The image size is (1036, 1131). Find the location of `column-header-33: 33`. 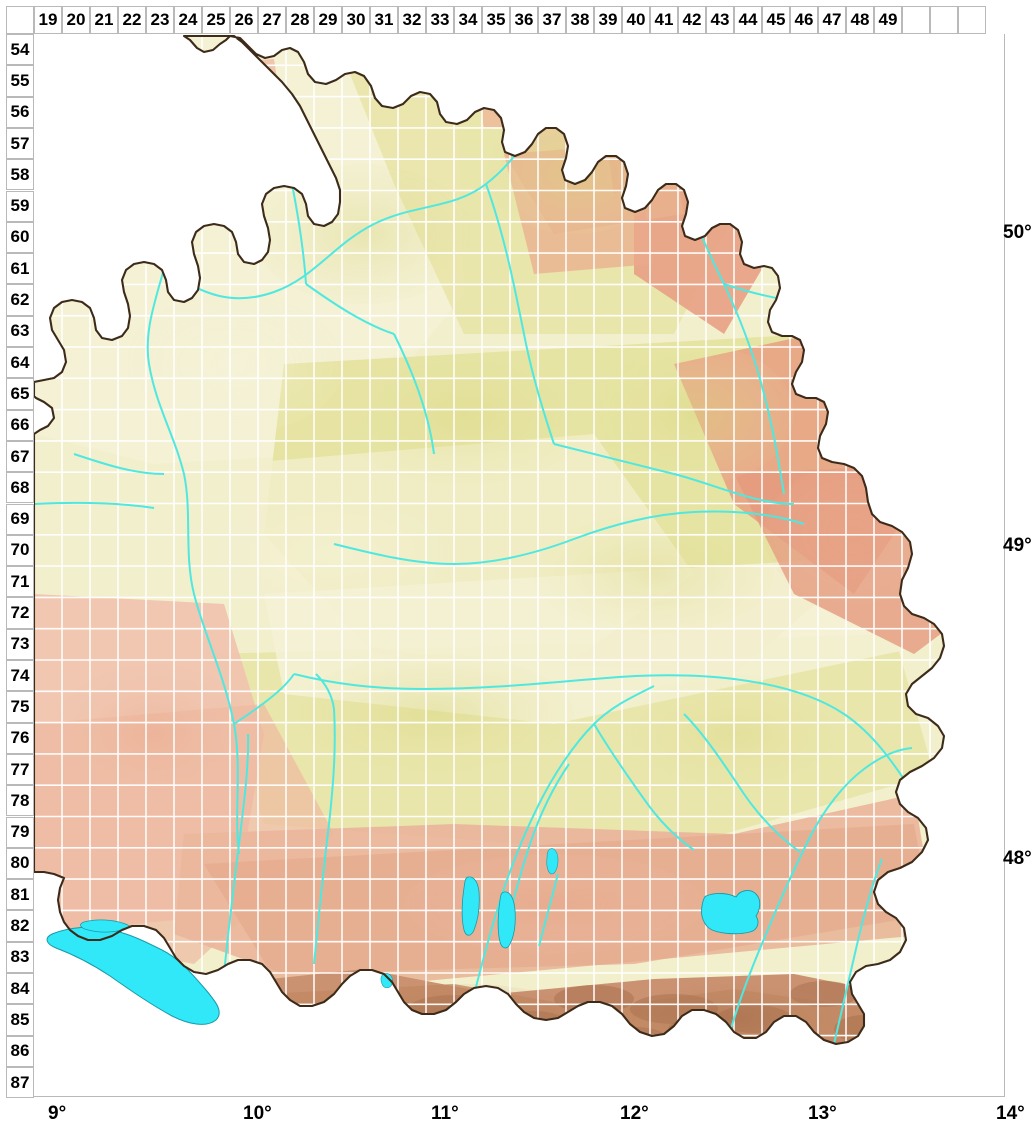

column-header-33: 33 is located at coordinates (440, 20).